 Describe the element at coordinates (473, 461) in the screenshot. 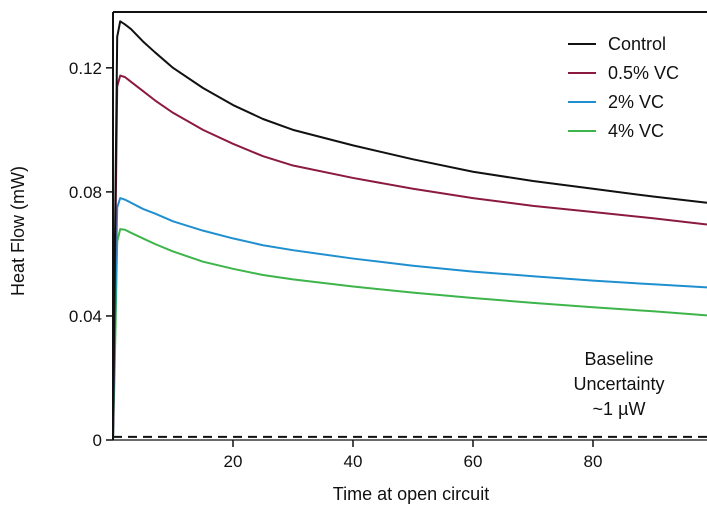

I see `x-tick-label: 60` at that location.